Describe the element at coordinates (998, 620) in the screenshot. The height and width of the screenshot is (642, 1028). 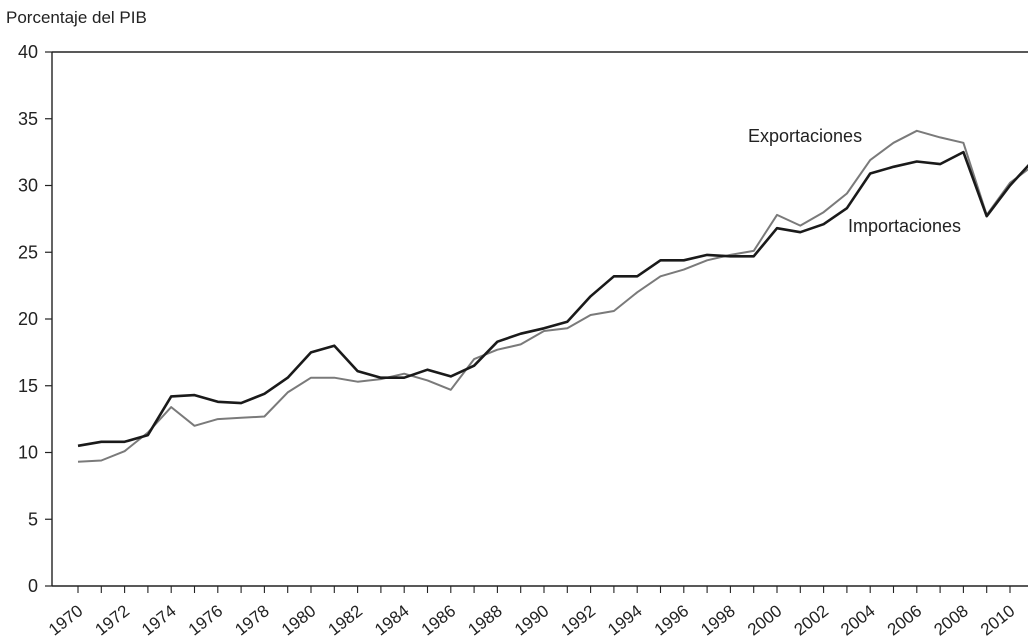
I see `x-tick-label: 2010` at that location.